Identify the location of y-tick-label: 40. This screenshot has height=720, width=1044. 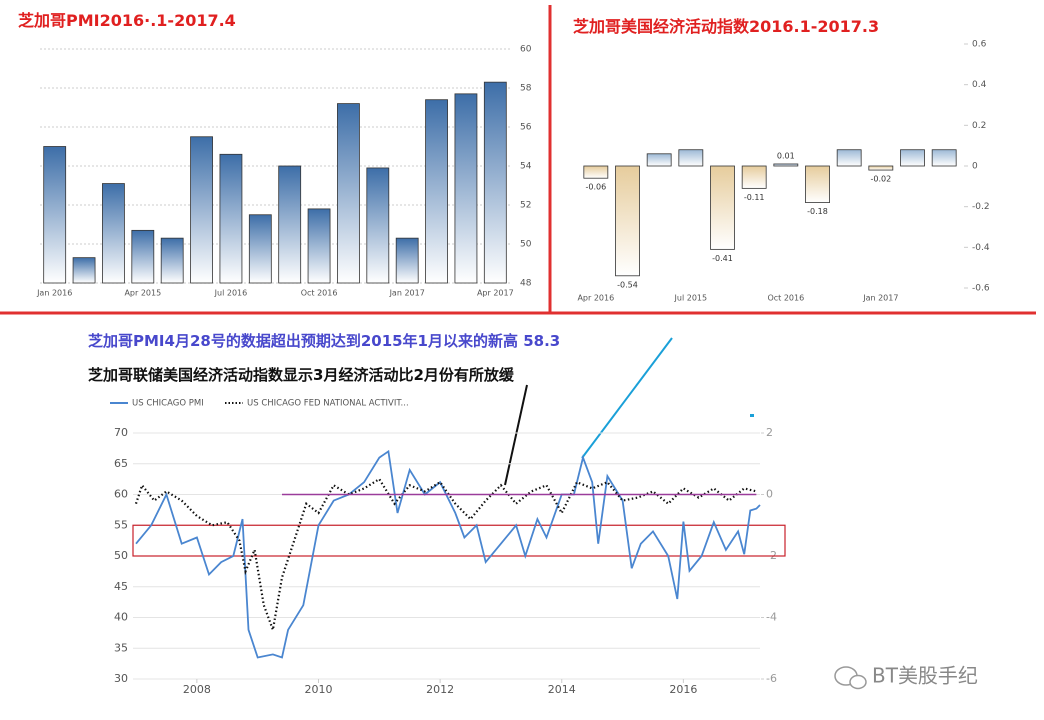
(121, 617).